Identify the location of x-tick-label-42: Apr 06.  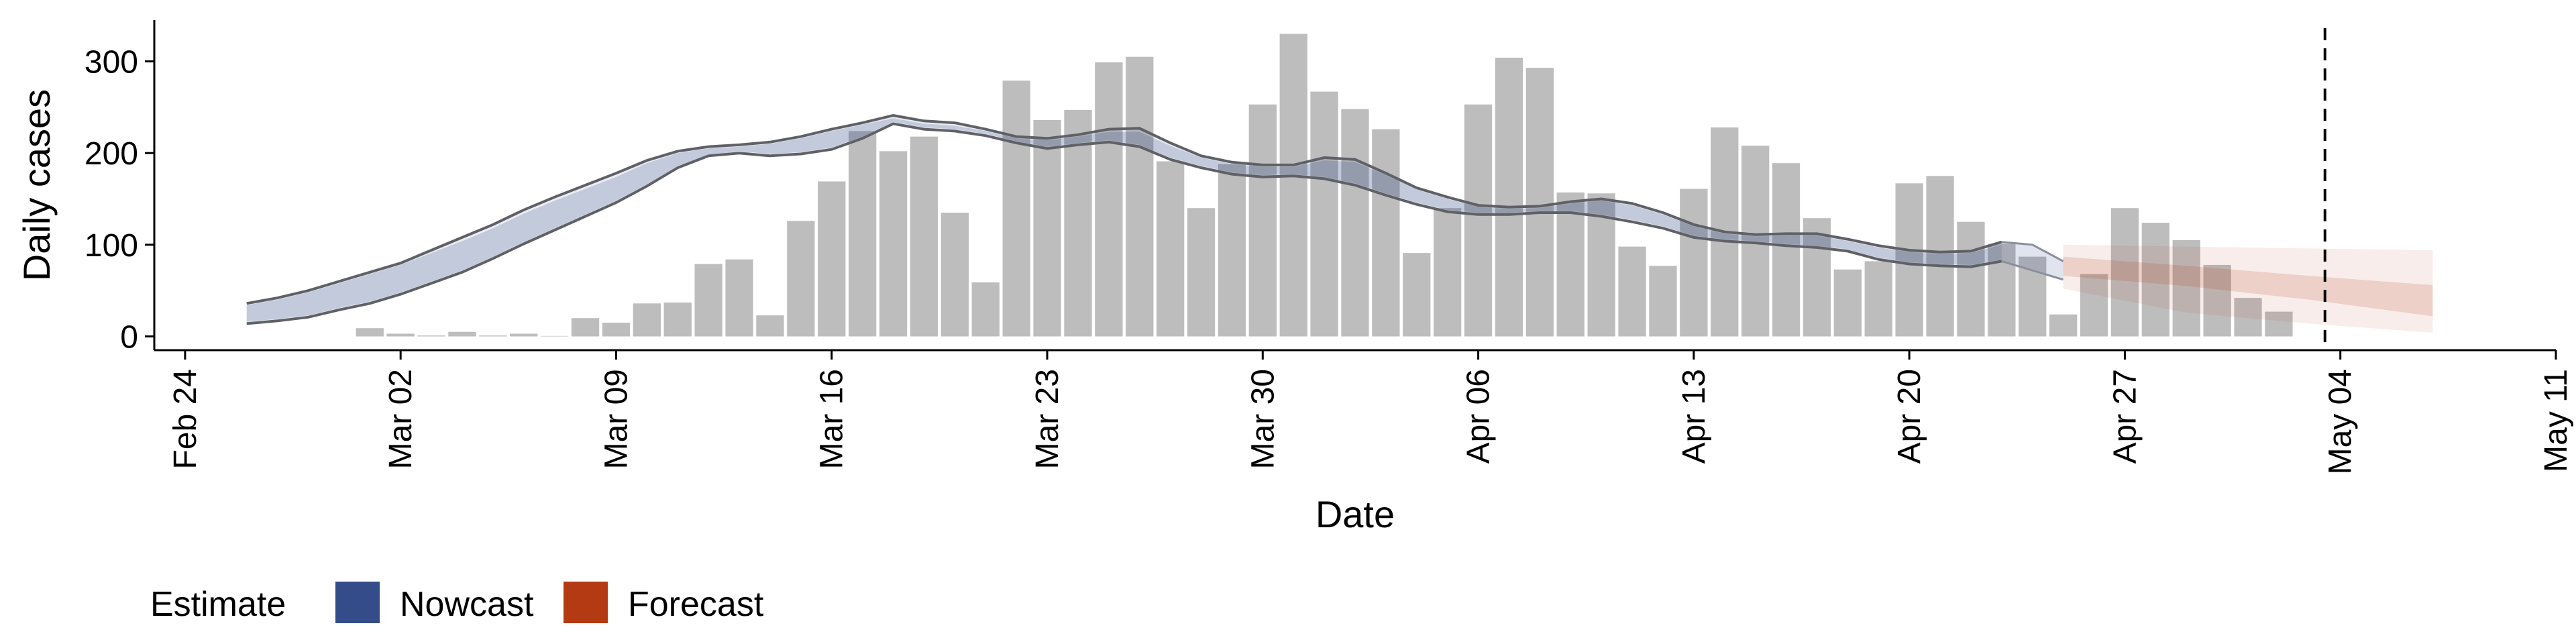
(1479, 416).